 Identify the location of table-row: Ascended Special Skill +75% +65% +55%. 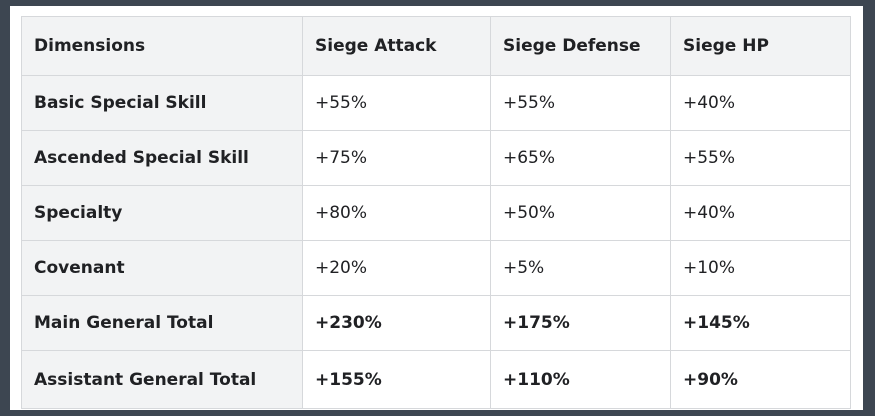
(436, 158).